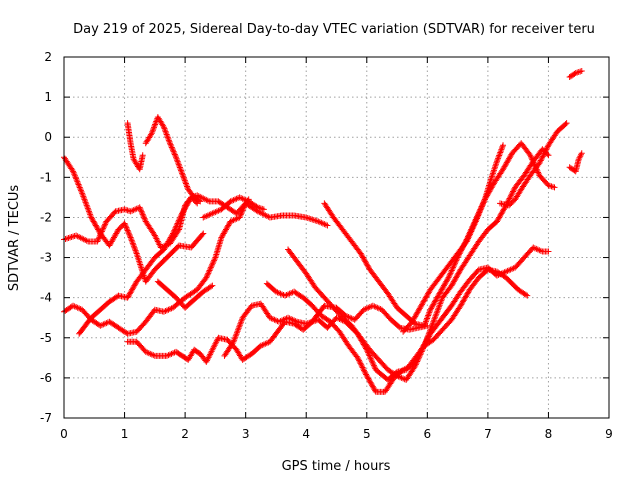  I want to click on x-tick-label: 0, so click(64, 434).